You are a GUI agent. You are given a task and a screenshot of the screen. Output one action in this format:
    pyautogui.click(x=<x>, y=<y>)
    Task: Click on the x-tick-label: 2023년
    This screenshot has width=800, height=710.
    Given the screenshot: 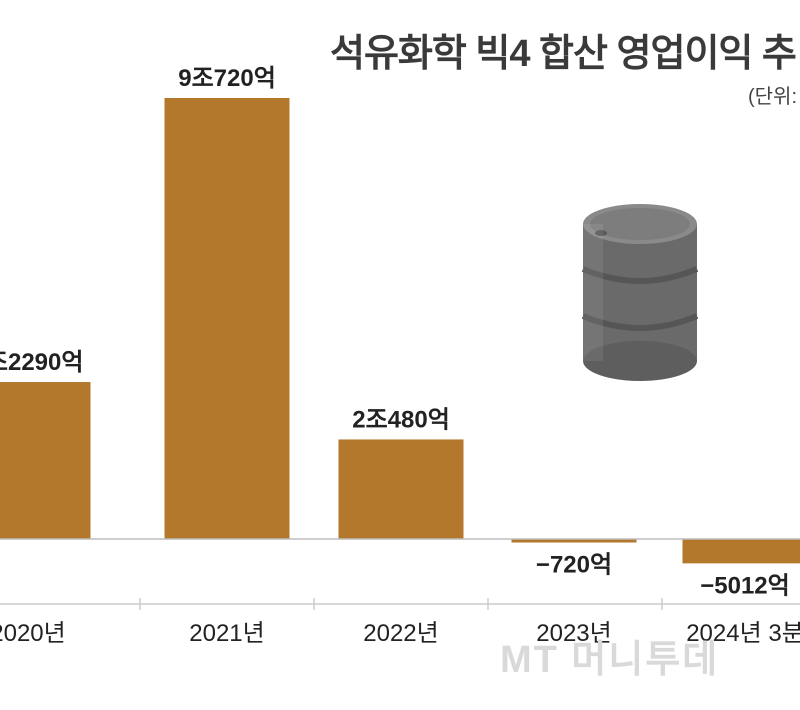 What is the action you would take?
    pyautogui.click(x=573, y=633)
    